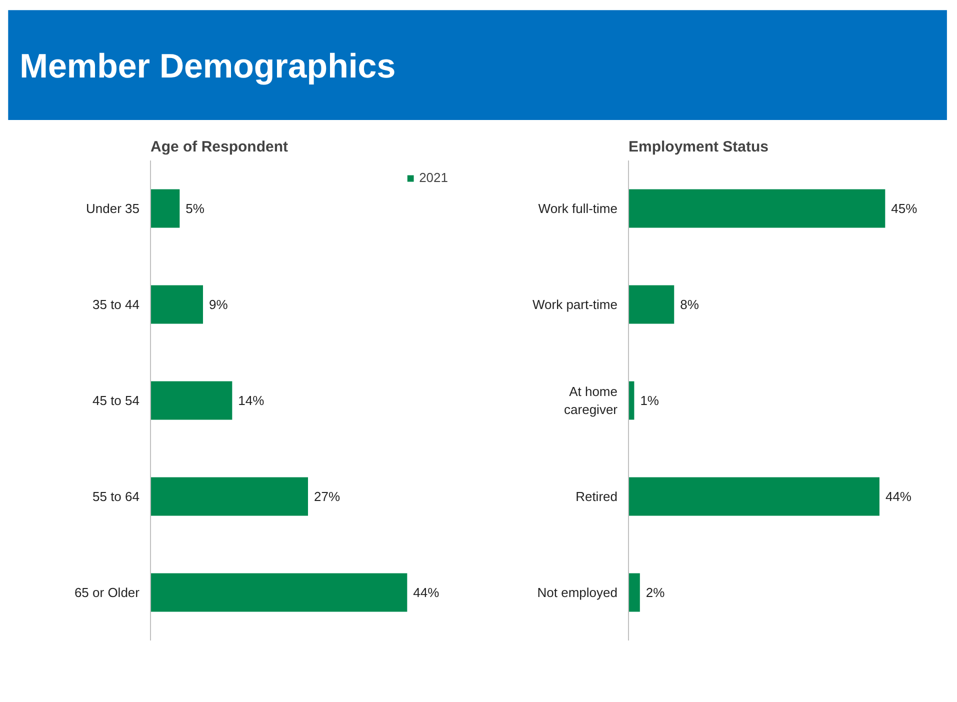 Image resolution: width=957 pixels, height=702 pixels. I want to click on data-label: 5%, so click(195, 208).